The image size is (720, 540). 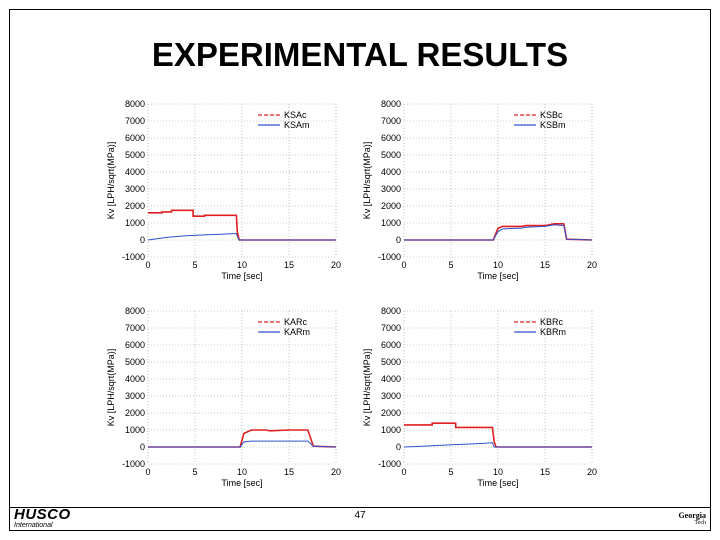 I want to click on husco-sub: International, so click(x=33, y=525).